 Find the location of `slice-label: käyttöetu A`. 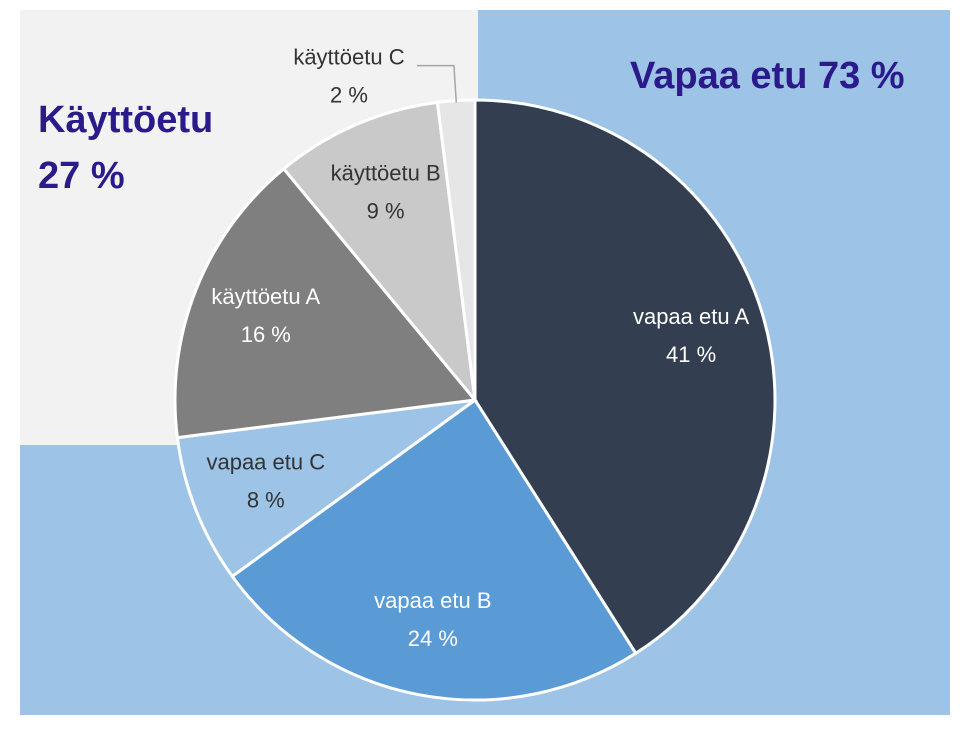

slice-label: käyttöetu A is located at coordinates (265, 296).